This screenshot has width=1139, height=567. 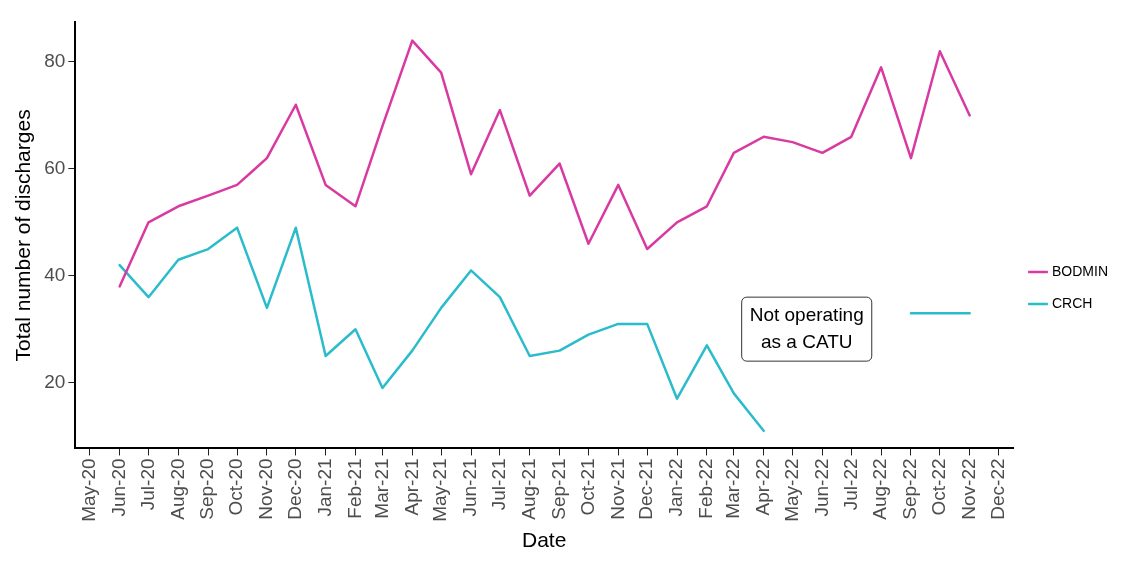 What do you see at coordinates (89, 490) in the screenshot?
I see `x-tick-label: May-20` at bounding box center [89, 490].